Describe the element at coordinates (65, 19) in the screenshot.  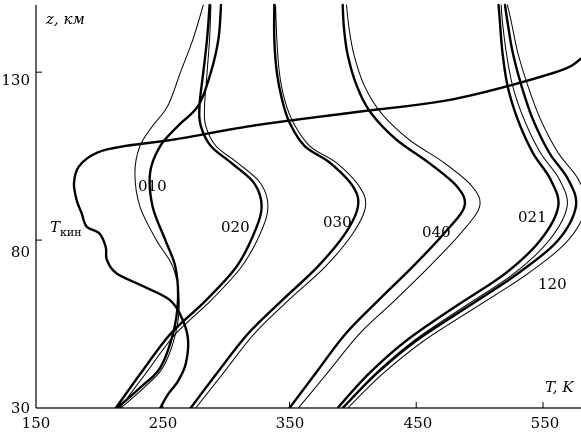
I see `y-axis-label: z, км` at that location.